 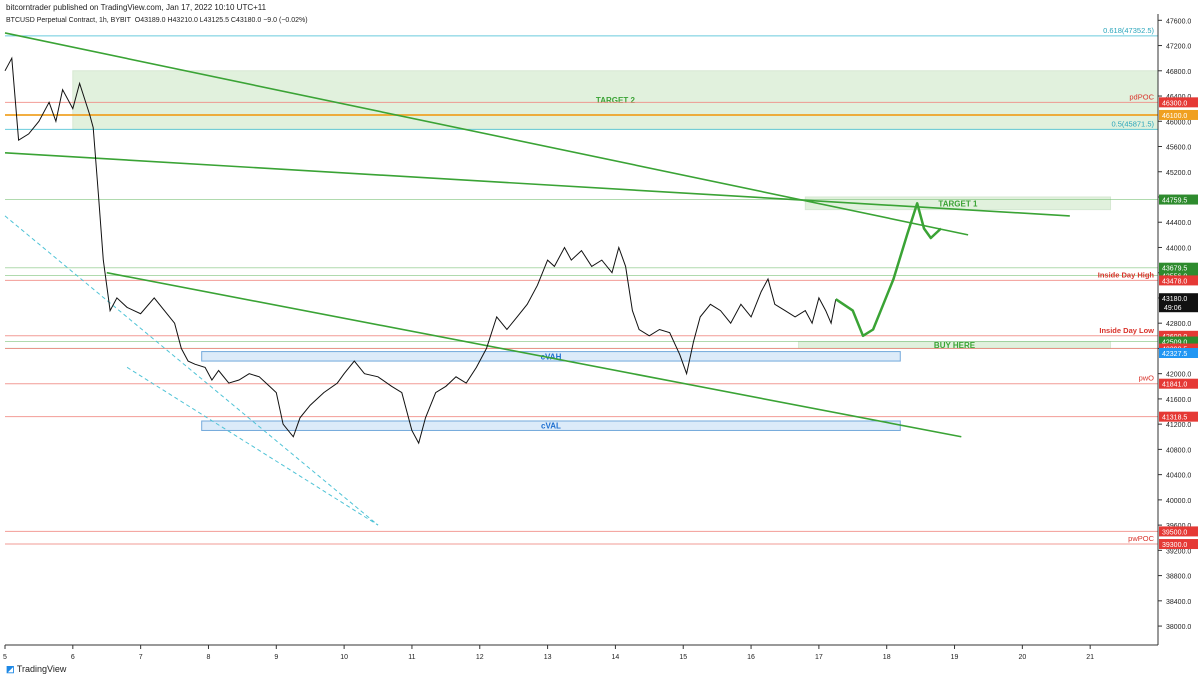 I want to click on y-tick-label-1: 38400.0, so click(x=1178, y=602).